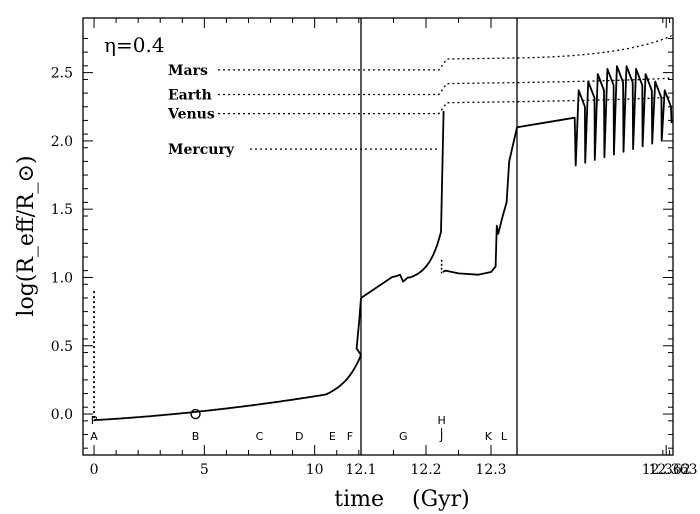  What do you see at coordinates (666, 470) in the screenshot?
I see `x-tick-label: 12.362` at bounding box center [666, 470].